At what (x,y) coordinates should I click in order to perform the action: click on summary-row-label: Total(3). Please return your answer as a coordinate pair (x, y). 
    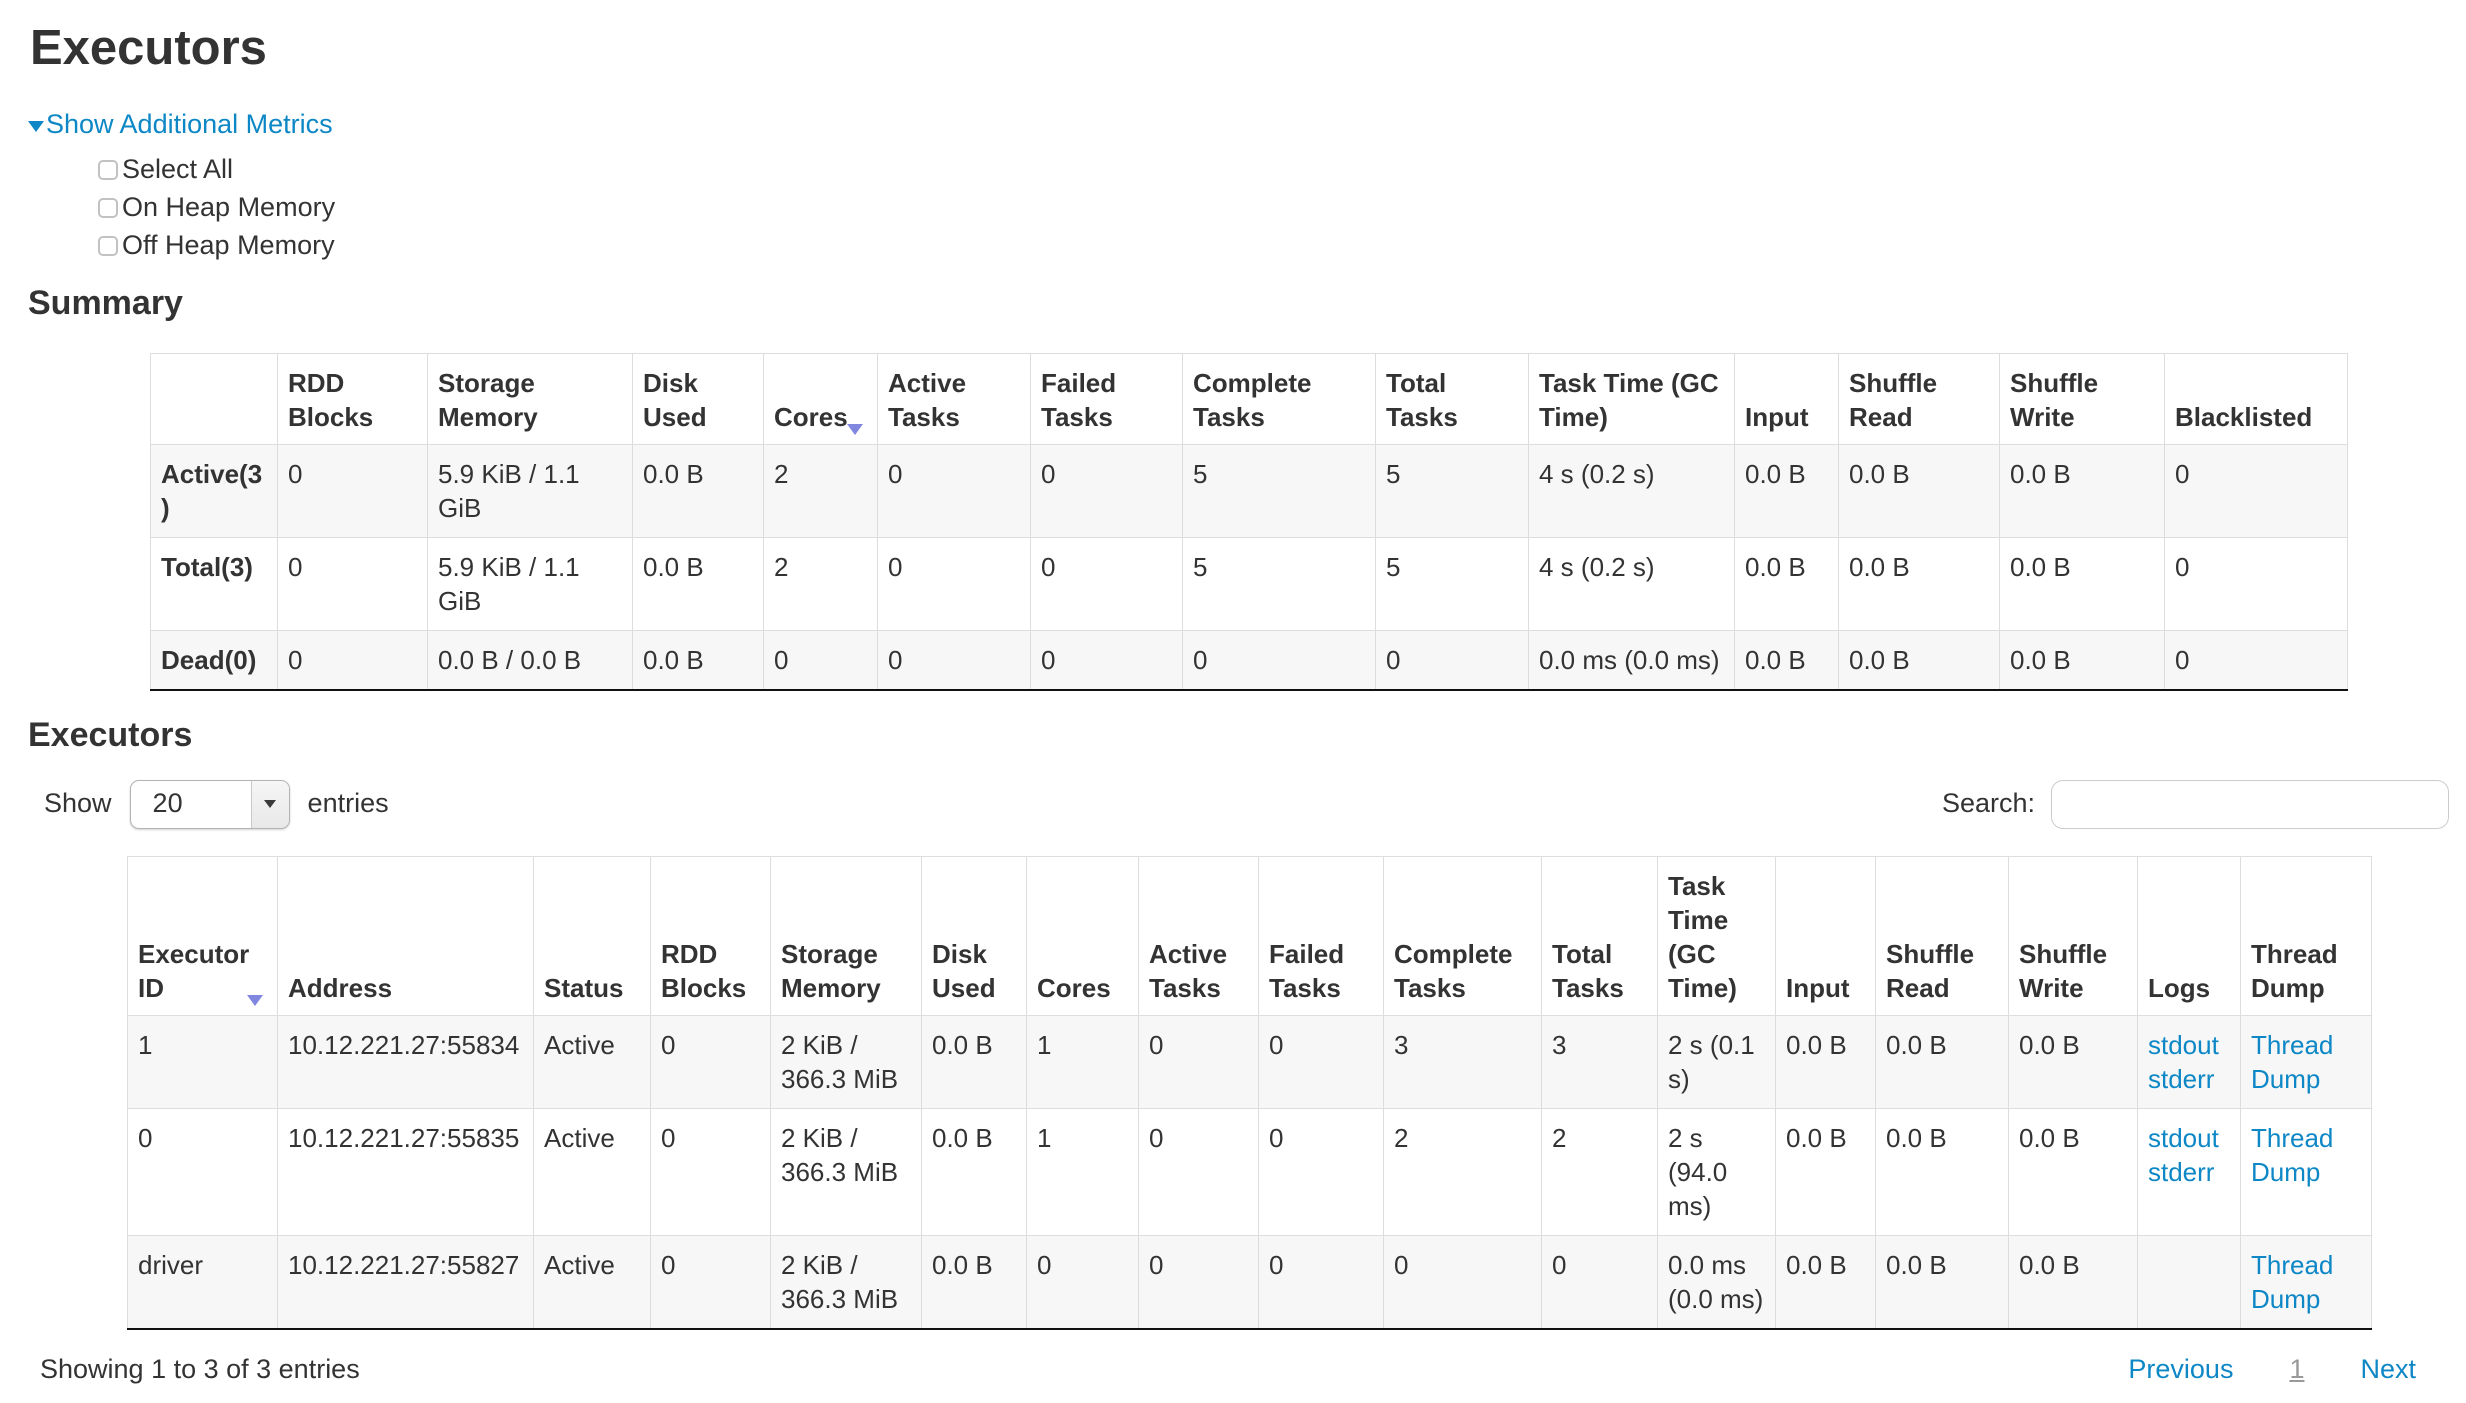
    Looking at the image, I should click on (214, 584).